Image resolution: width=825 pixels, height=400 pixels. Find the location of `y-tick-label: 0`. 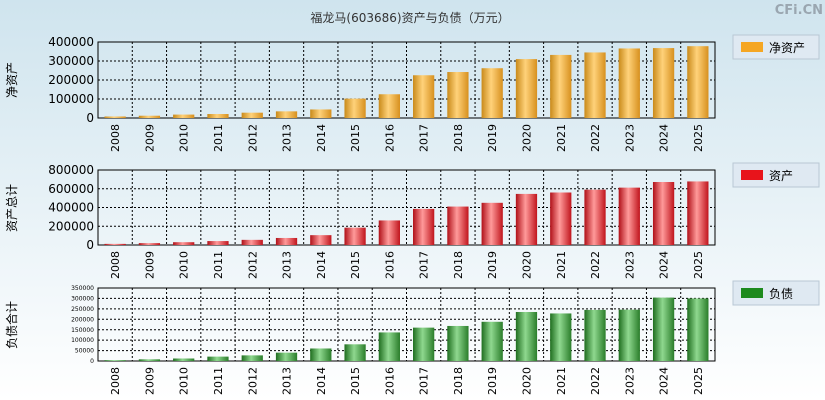

y-tick-label: 0 is located at coordinates (90, 118).